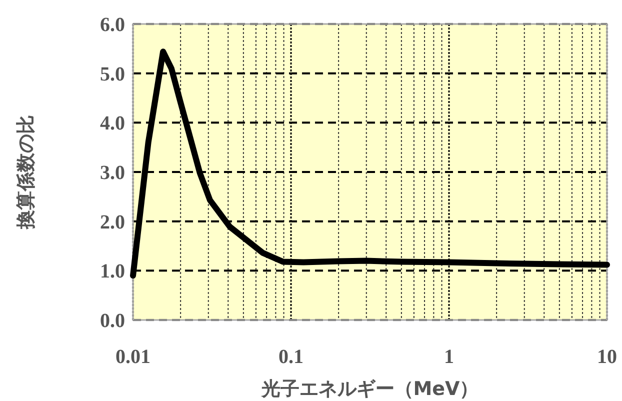  I want to click on y-tick-label: 4.0, so click(112, 123).